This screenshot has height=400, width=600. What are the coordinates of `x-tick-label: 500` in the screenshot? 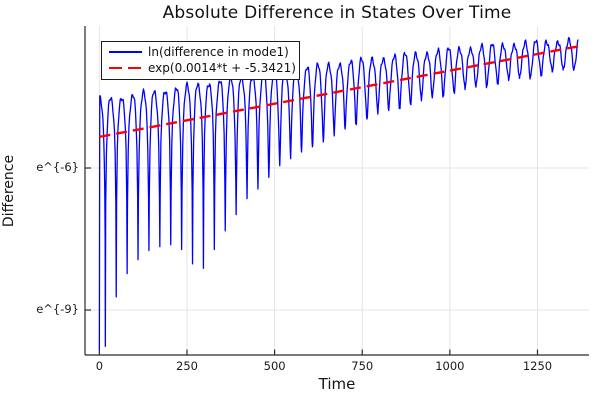 It's located at (274, 366).